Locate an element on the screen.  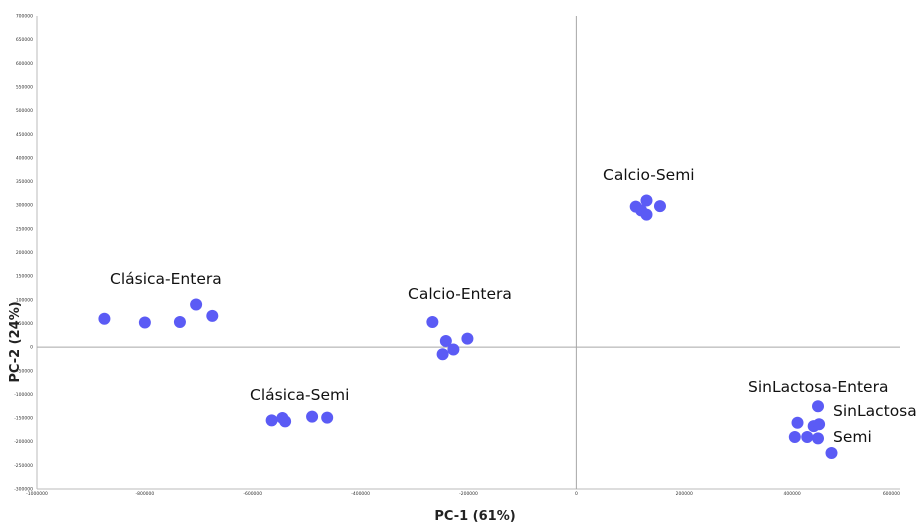
group-label-sinlactosa-entera: SinLactosa-Entera is located at coordinates (818, 387).